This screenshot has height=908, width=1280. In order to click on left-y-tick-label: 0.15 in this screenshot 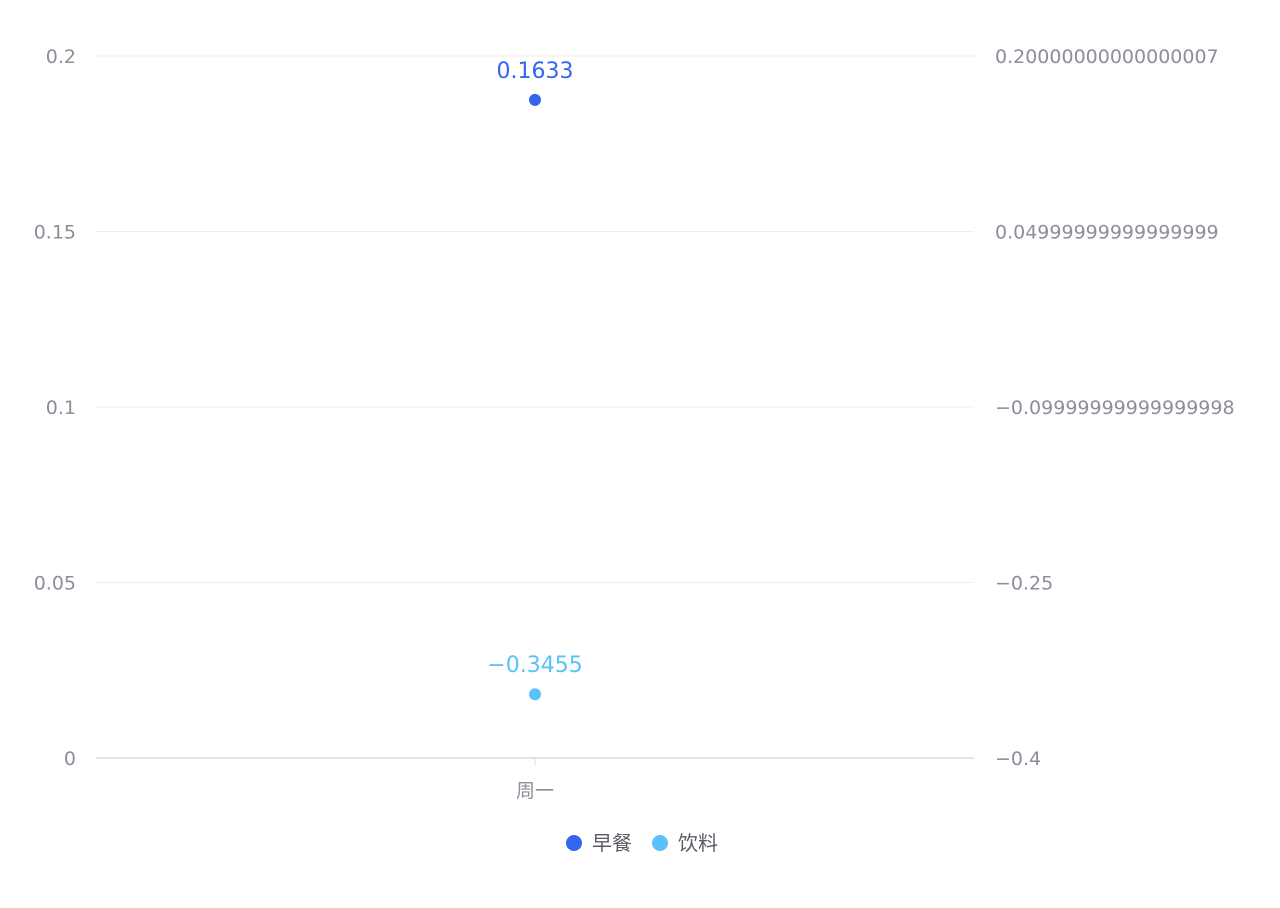, I will do `click(55, 233)`.